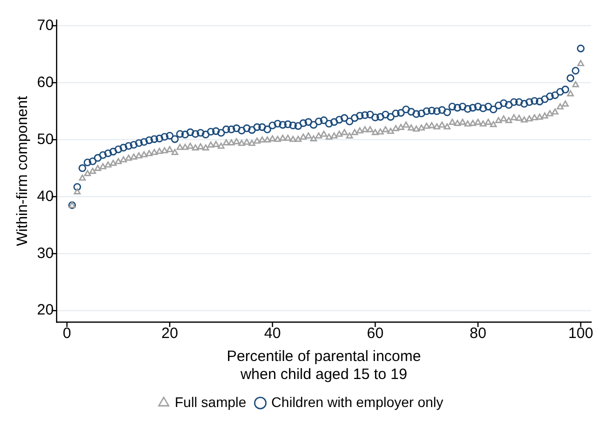 Image resolution: width=609 pixels, height=428 pixels. I want to click on y-tick-label: 40, so click(45, 196).